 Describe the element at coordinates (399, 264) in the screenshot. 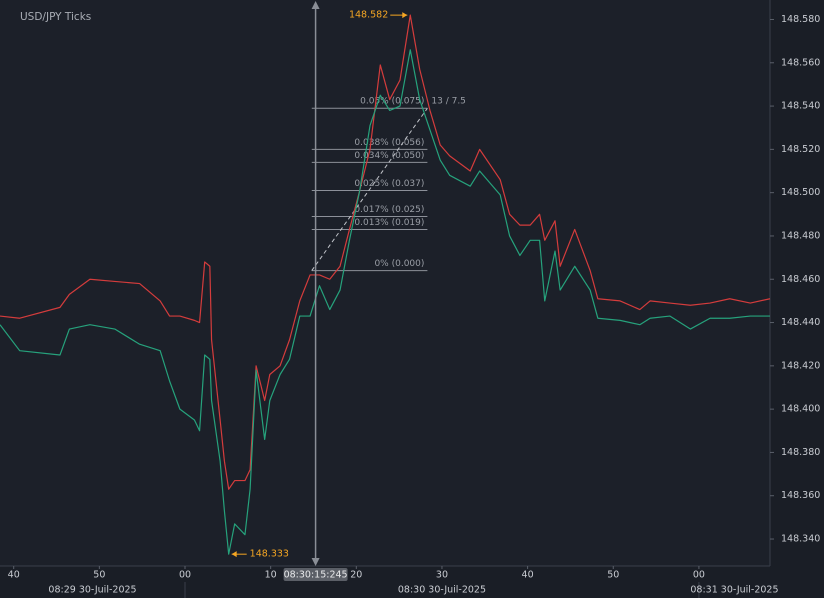

I see `fib-label: 0% (0.000)` at that location.